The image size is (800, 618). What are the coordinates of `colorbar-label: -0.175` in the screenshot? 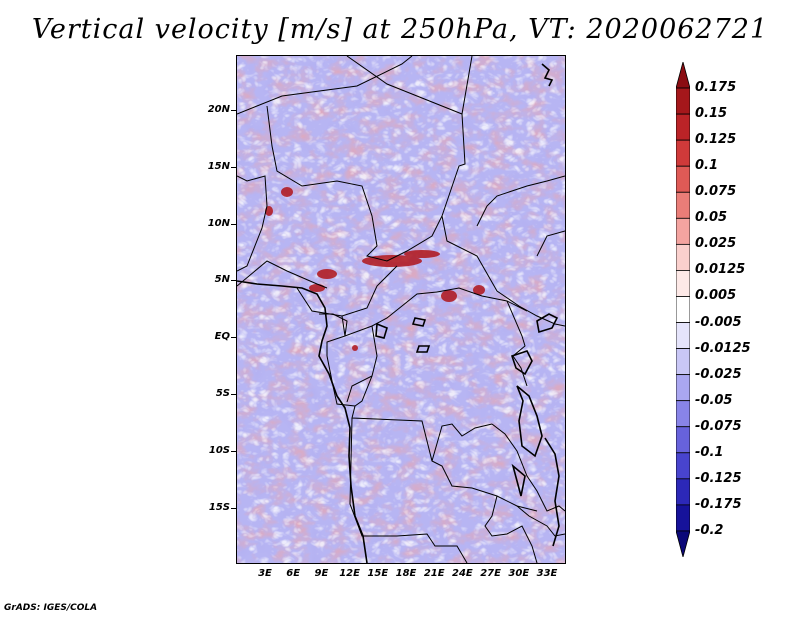 It's located at (718, 504).